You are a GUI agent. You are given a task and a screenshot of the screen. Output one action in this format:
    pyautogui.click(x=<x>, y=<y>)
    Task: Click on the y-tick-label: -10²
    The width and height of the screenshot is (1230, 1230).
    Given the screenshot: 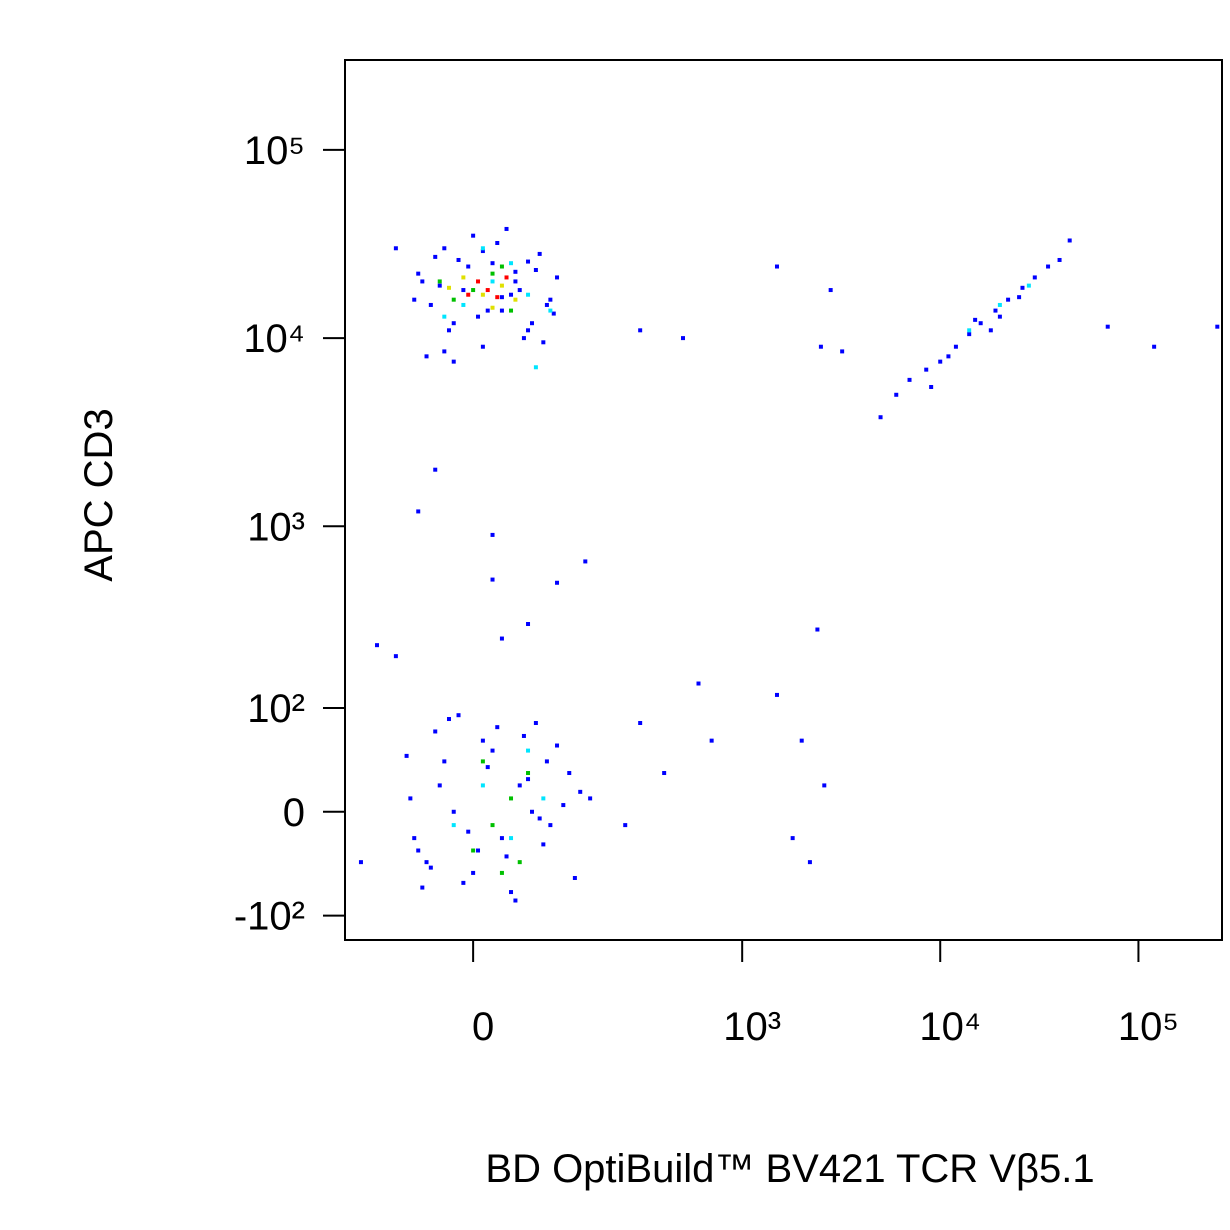 What is the action you would take?
    pyautogui.click(x=269, y=917)
    